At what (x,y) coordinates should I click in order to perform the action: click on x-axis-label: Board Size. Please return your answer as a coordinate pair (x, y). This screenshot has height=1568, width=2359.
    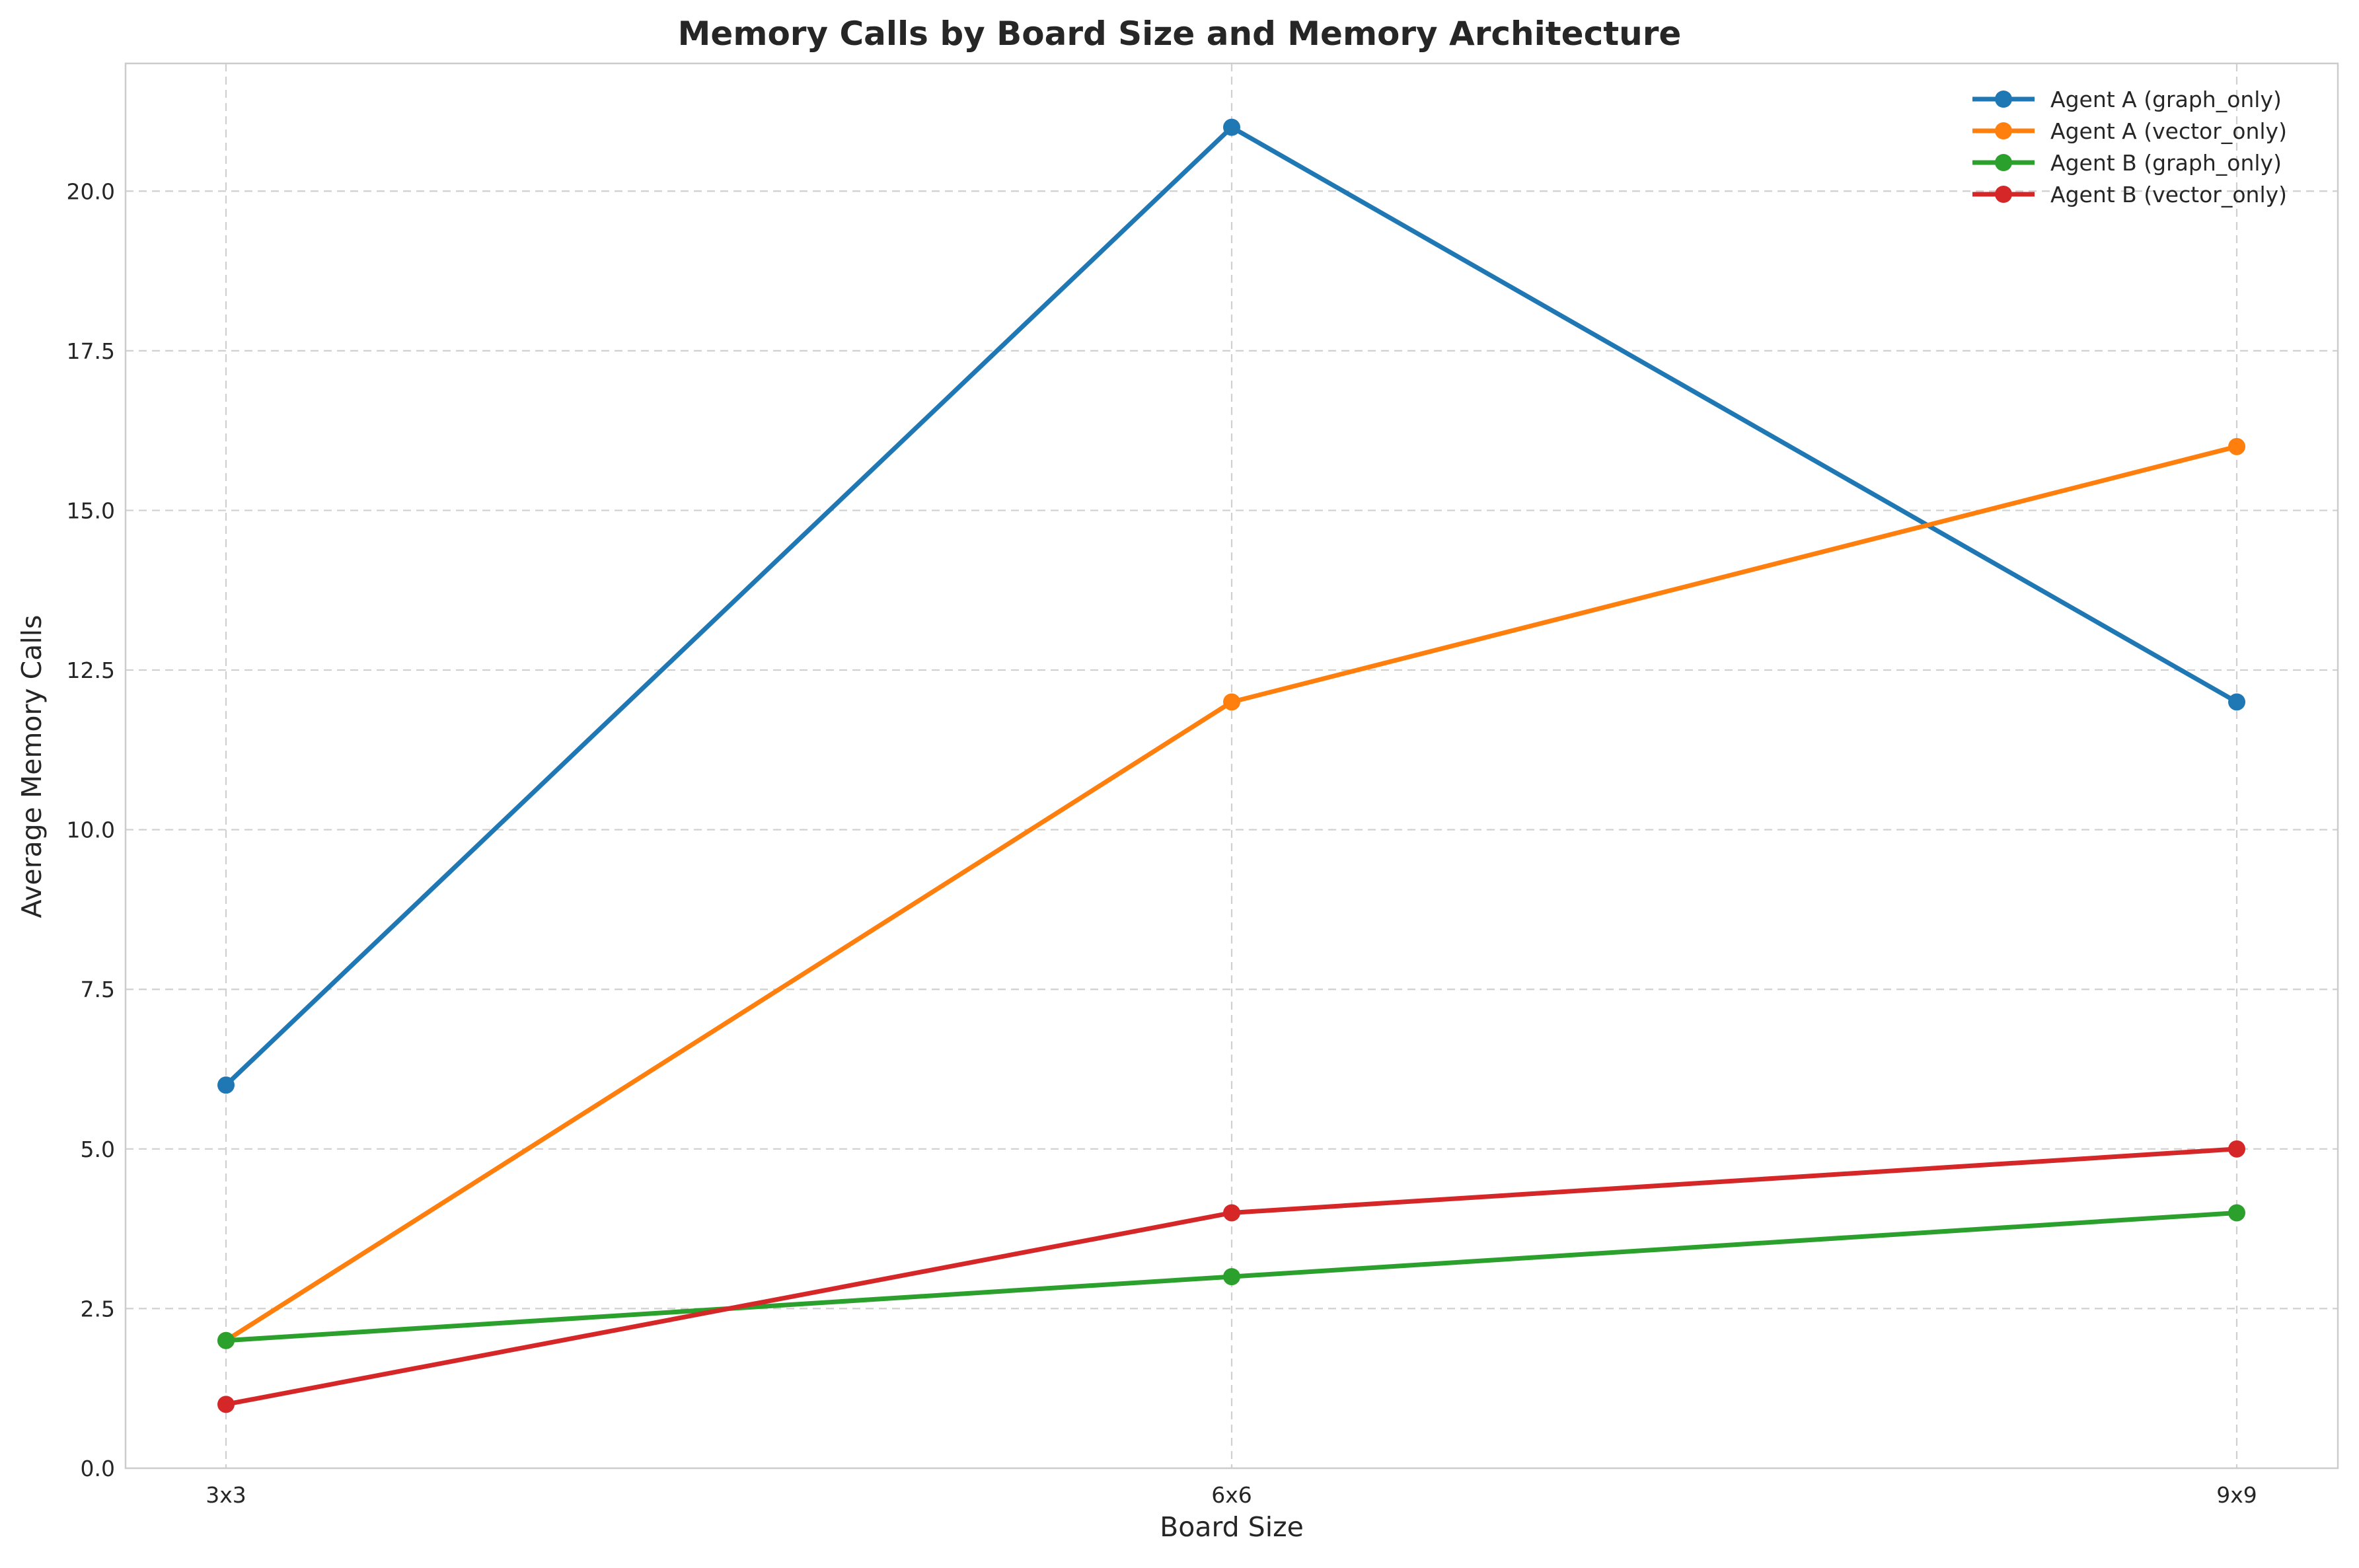
    Looking at the image, I should click on (1232, 1527).